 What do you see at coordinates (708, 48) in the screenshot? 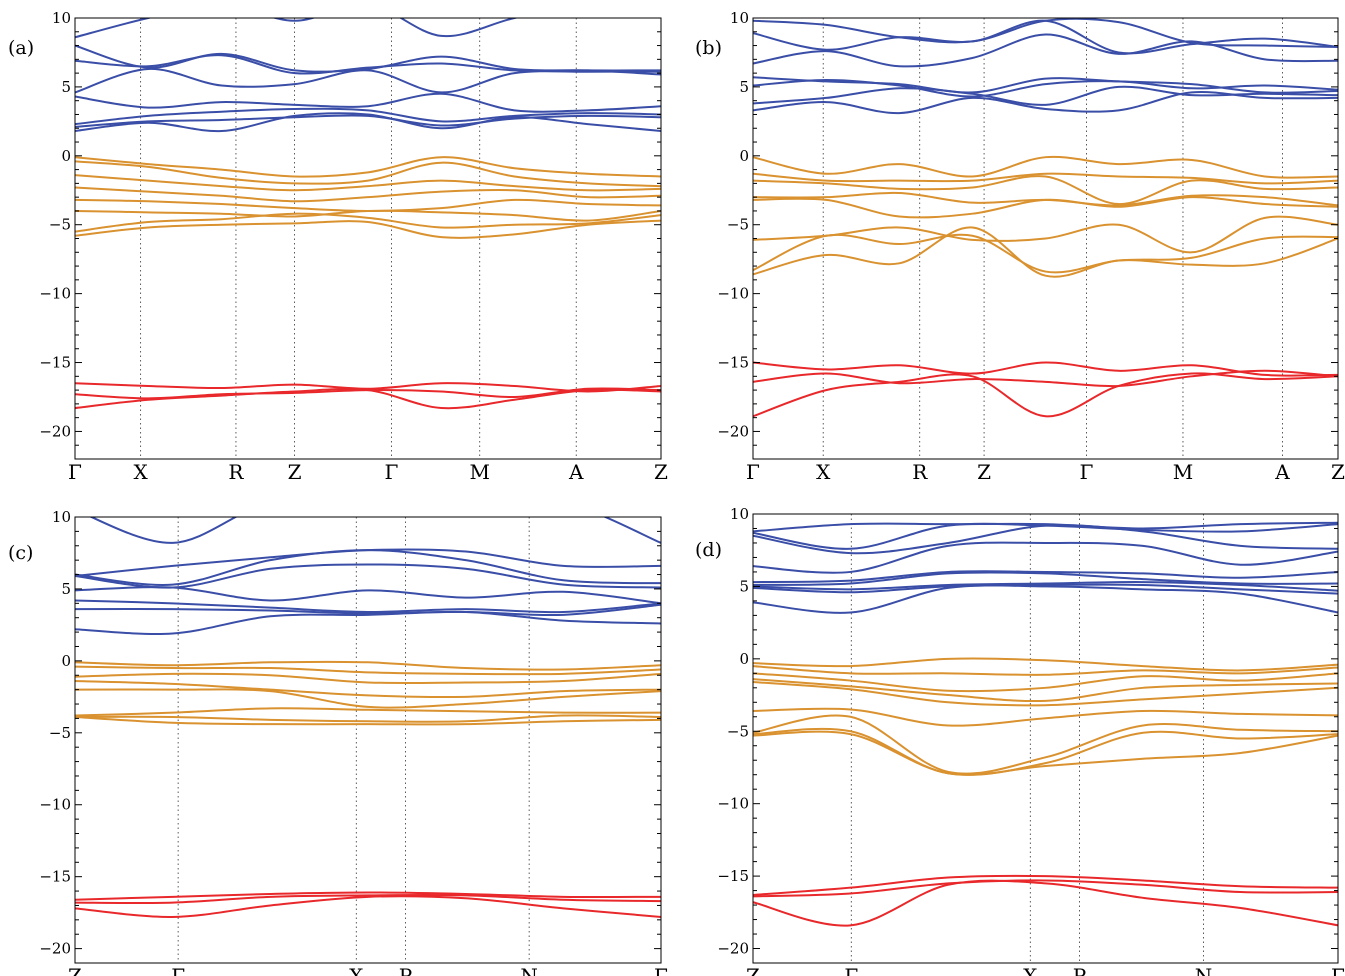
I see `panel-label-b: (b)` at bounding box center [708, 48].